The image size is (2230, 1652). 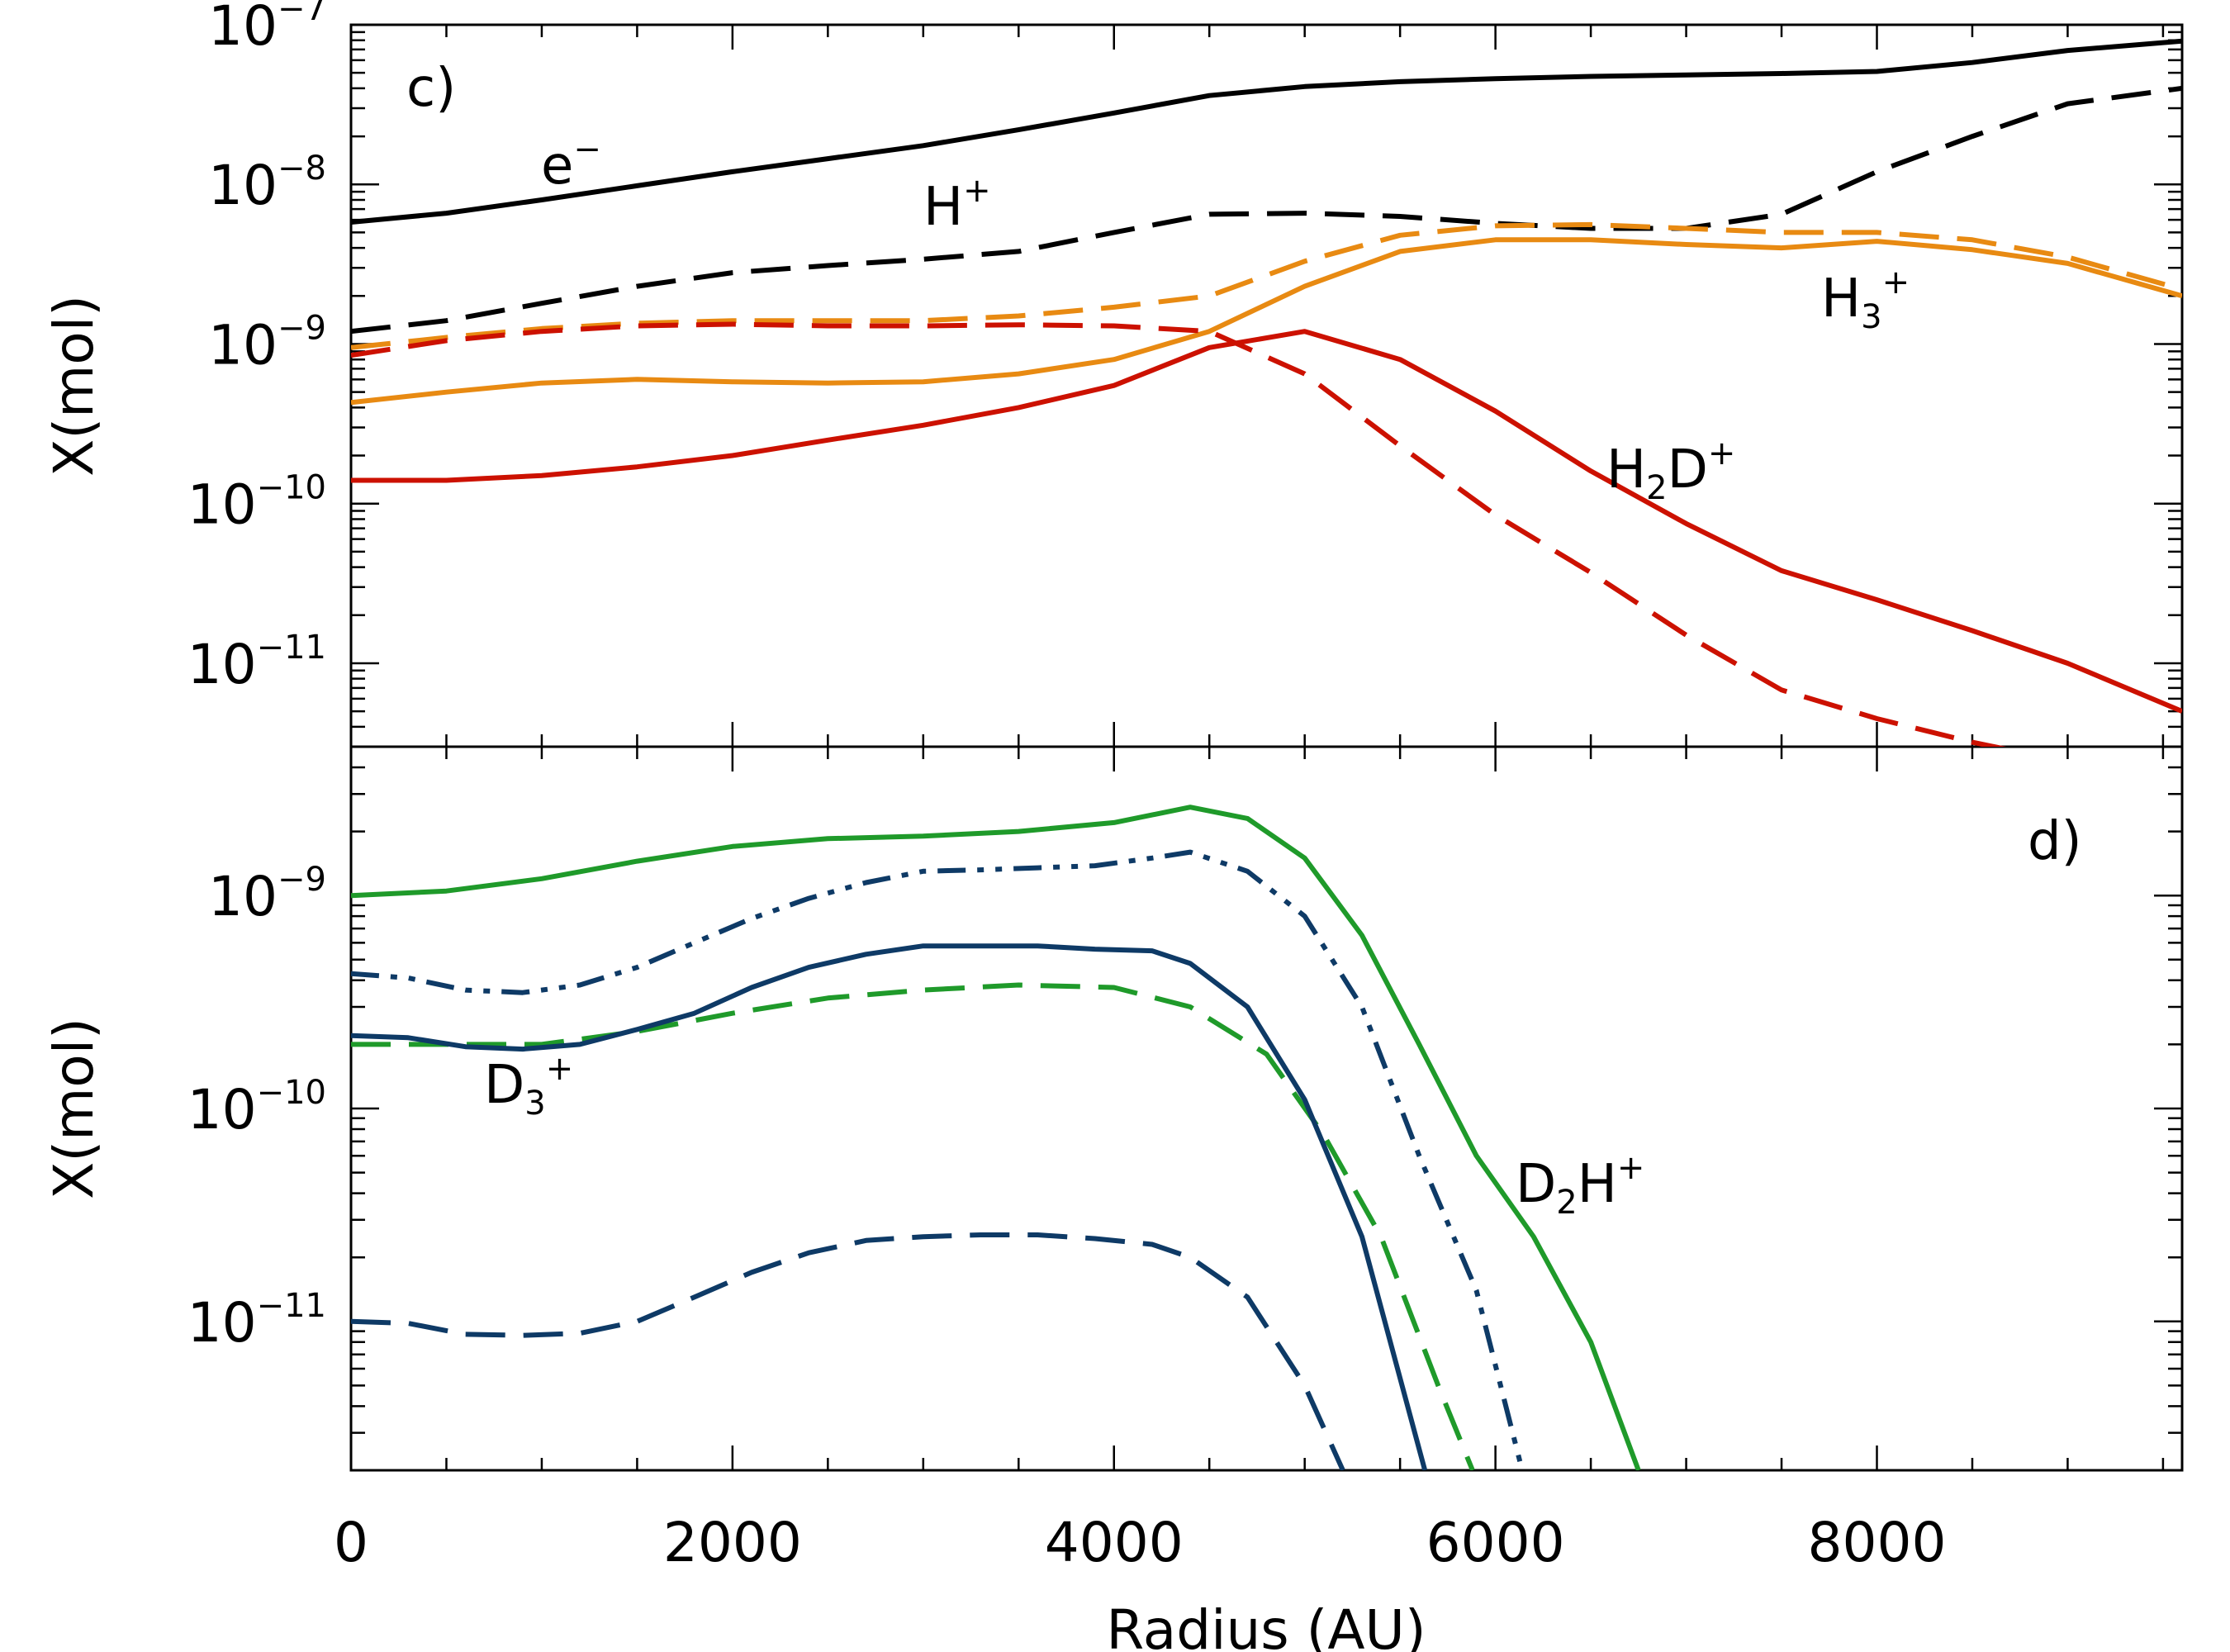 I want to click on x-tick-label: 0, so click(x=351, y=1542).